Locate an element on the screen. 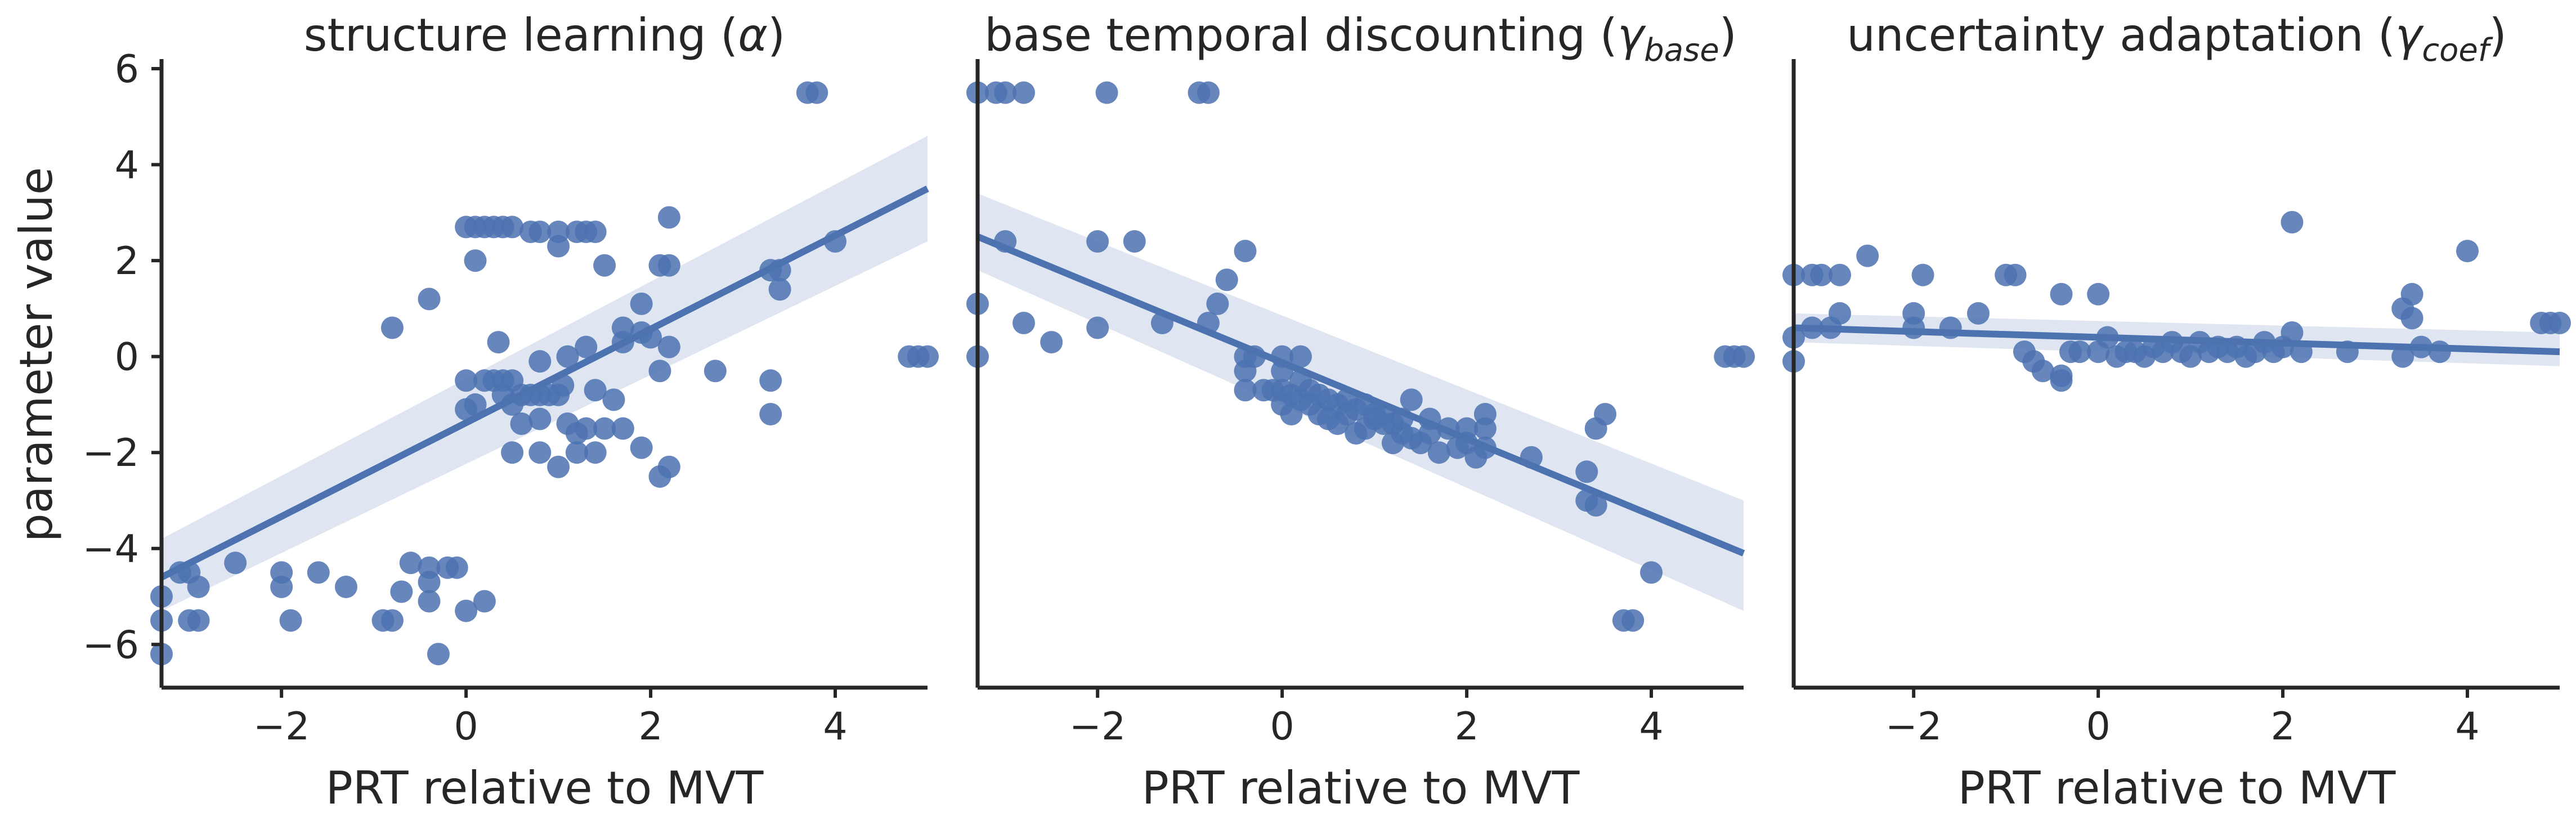  panel-title-subscript: coef is located at coordinates (2457, 50).